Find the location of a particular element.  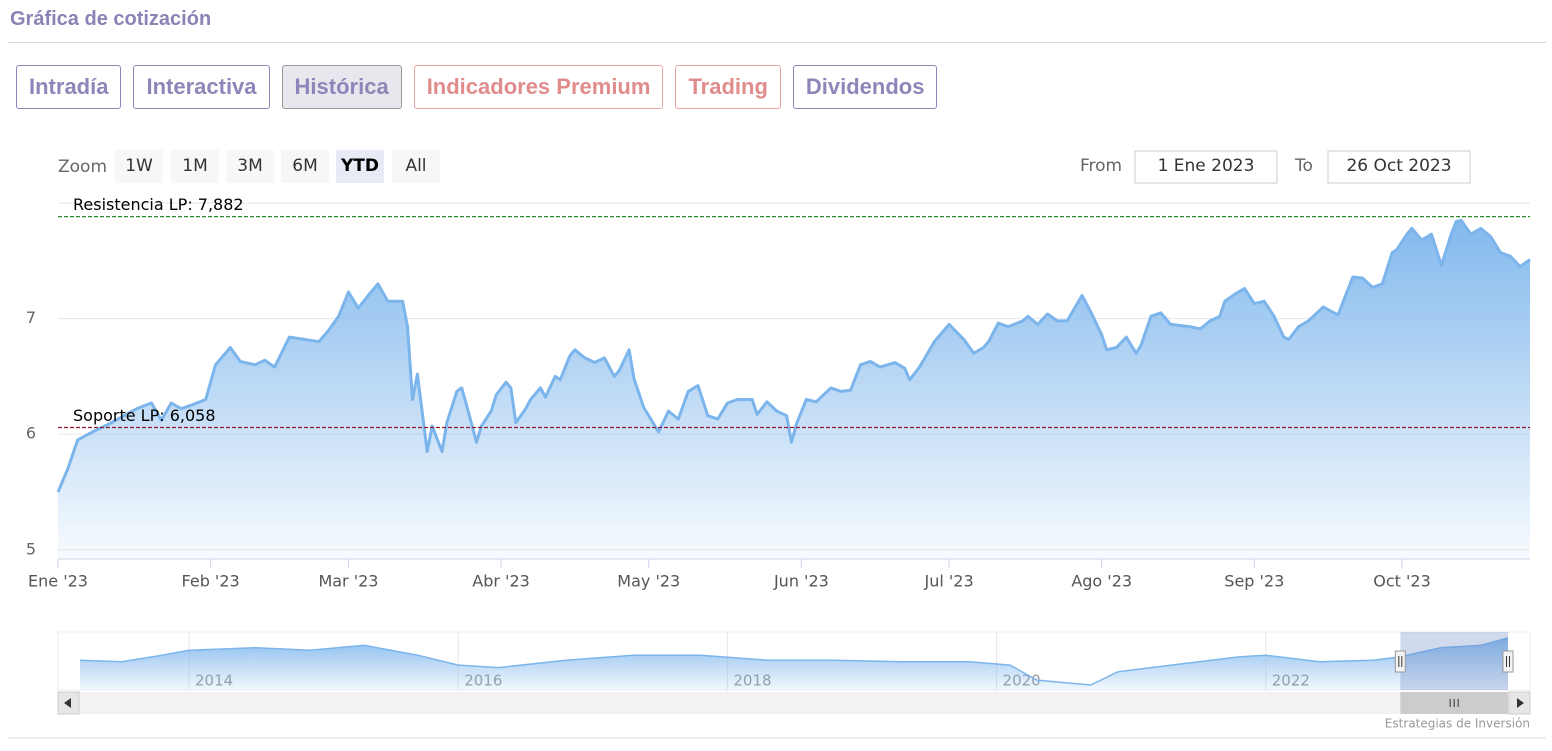

zoom-button-label: 6M is located at coordinates (304, 166).